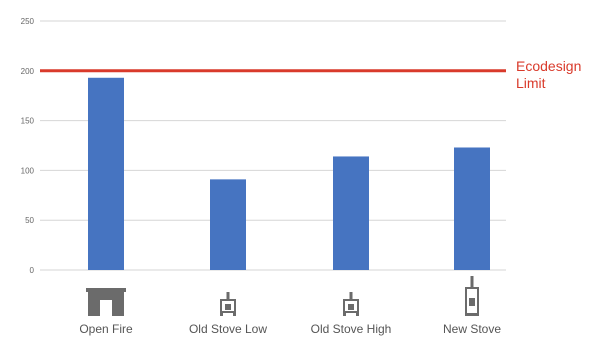 This screenshot has width=606, height=341. Describe the element at coordinates (351, 213) in the screenshot. I see `bar-old-stove-high` at that location.